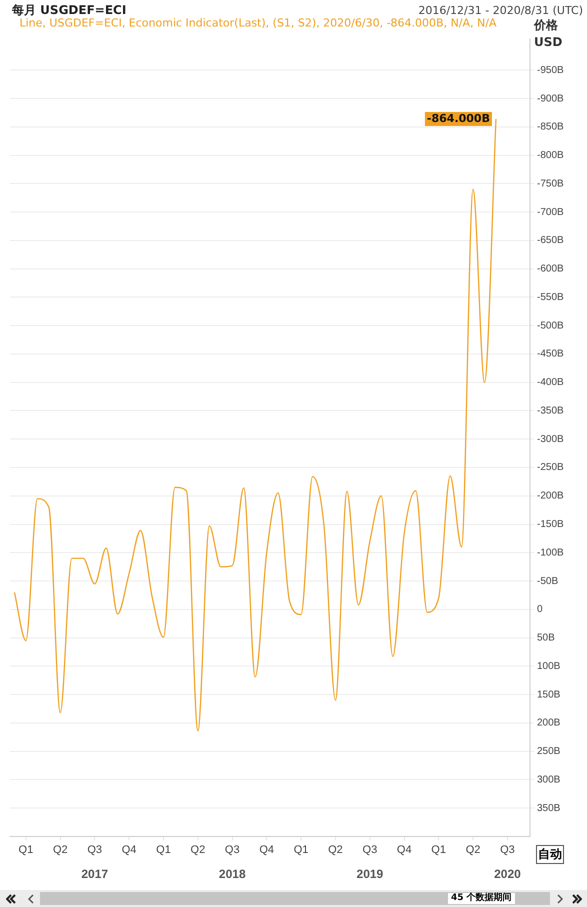 This screenshot has width=587, height=907. I want to click on x2-tick-label: 2017, so click(94, 874).